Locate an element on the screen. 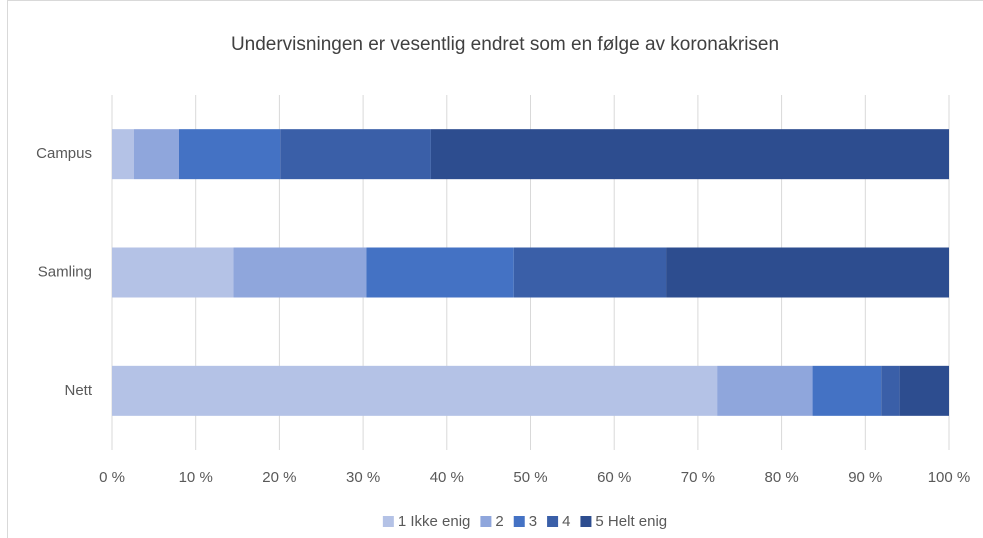  x-tick-label: 40 % is located at coordinates (447, 477).